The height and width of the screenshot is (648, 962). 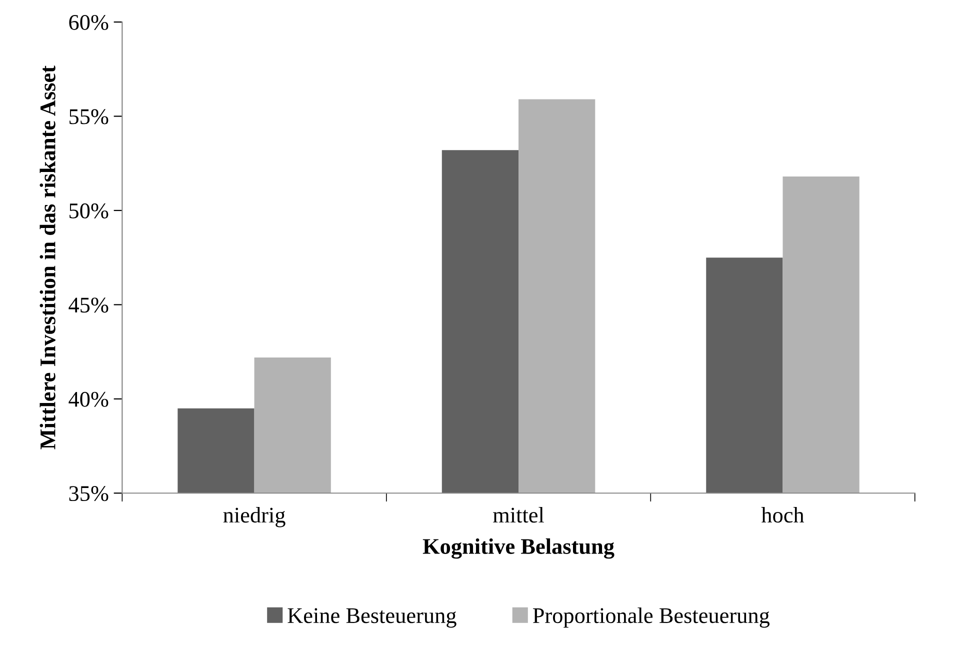 What do you see at coordinates (88, 494) in the screenshot?
I see `y-tick-label: 35%` at bounding box center [88, 494].